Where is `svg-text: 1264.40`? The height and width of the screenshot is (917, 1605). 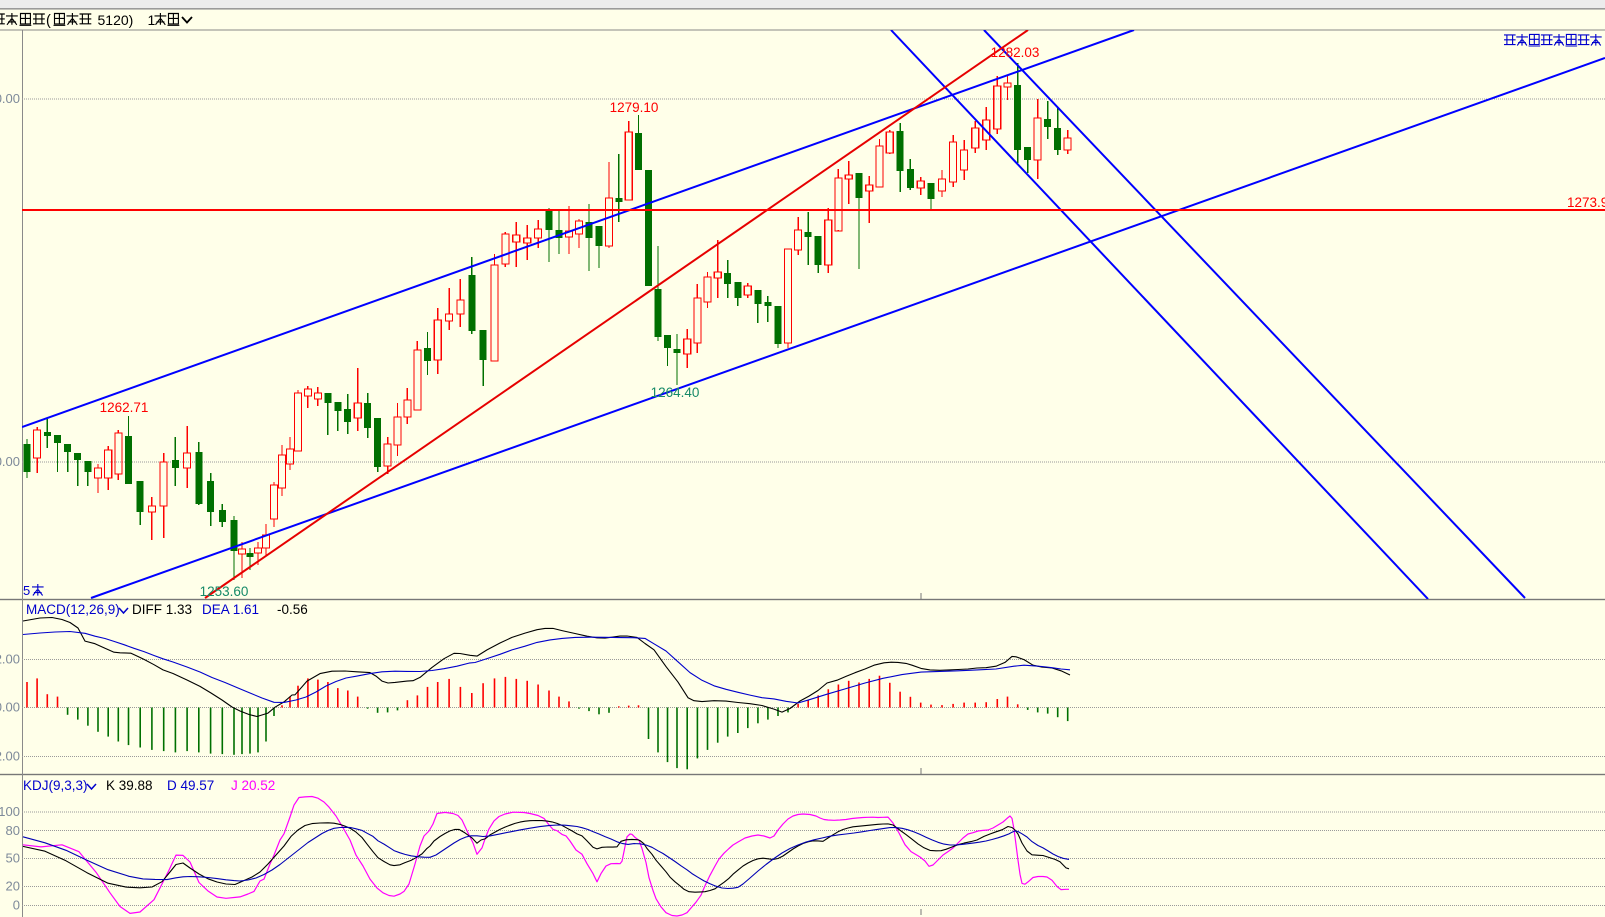
svg-text: 1264.40 is located at coordinates (675, 392).